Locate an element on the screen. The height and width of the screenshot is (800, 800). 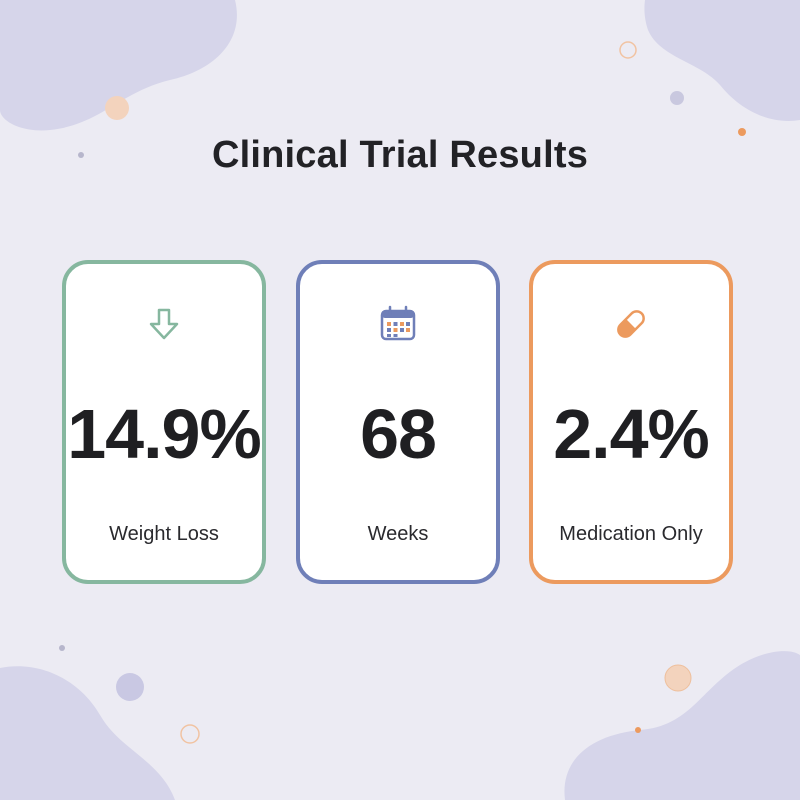
arrow-down-icon is located at coordinates (164, 324).